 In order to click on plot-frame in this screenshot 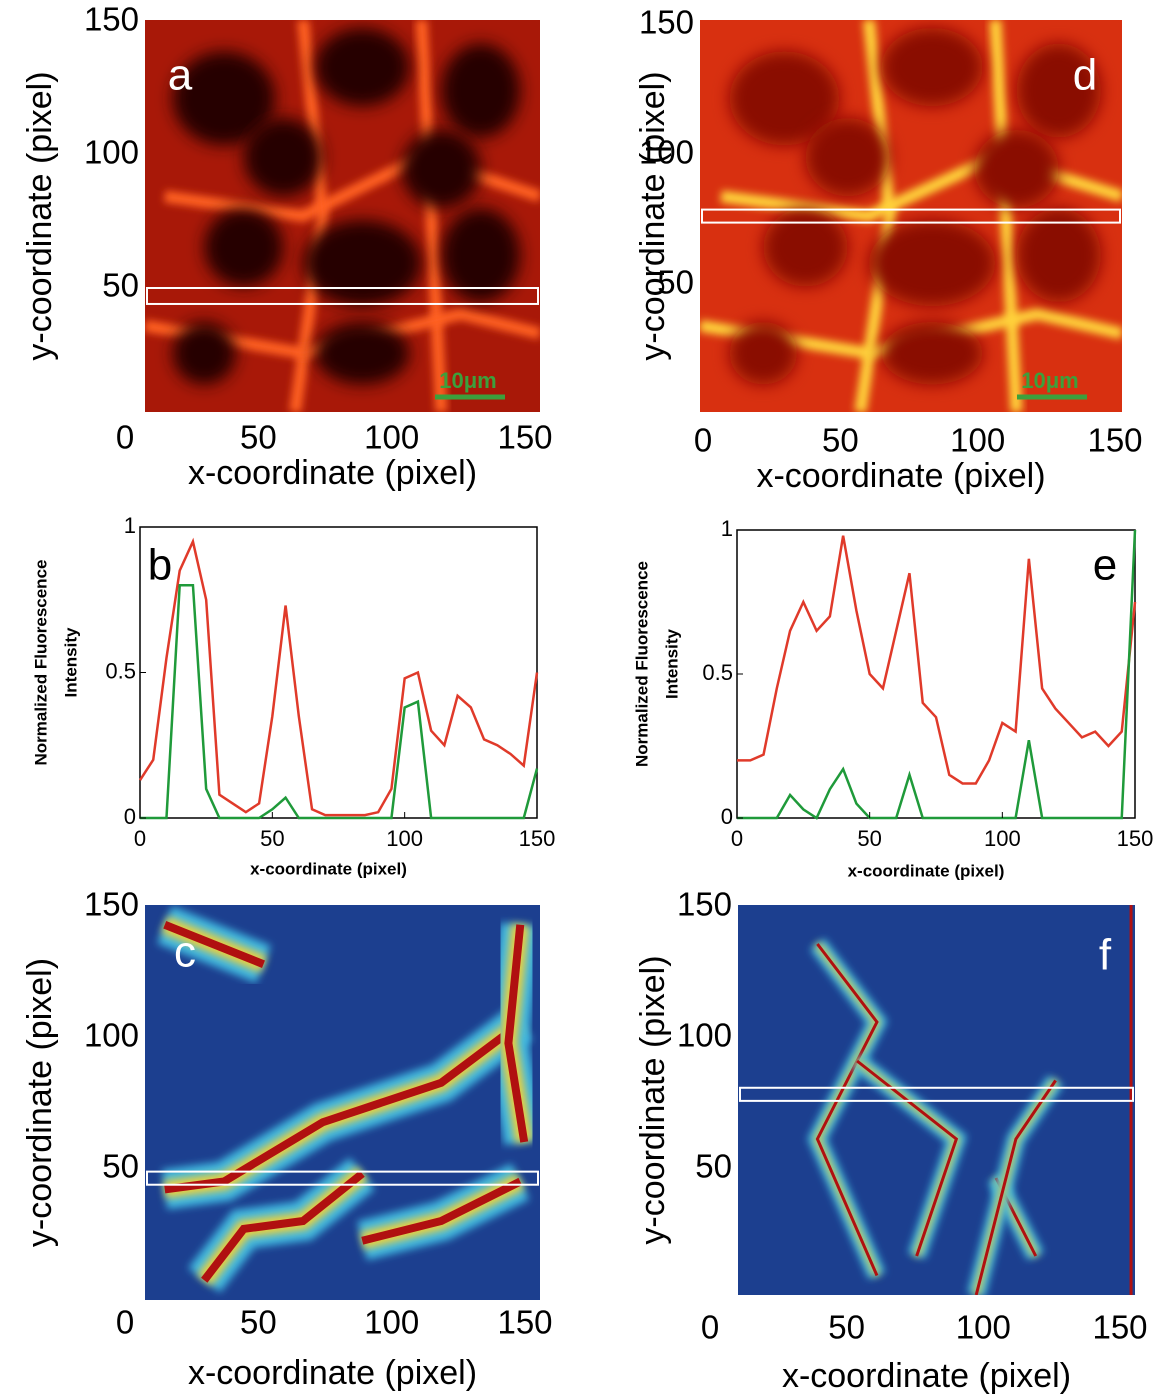, I will do `click(936, 674)`.